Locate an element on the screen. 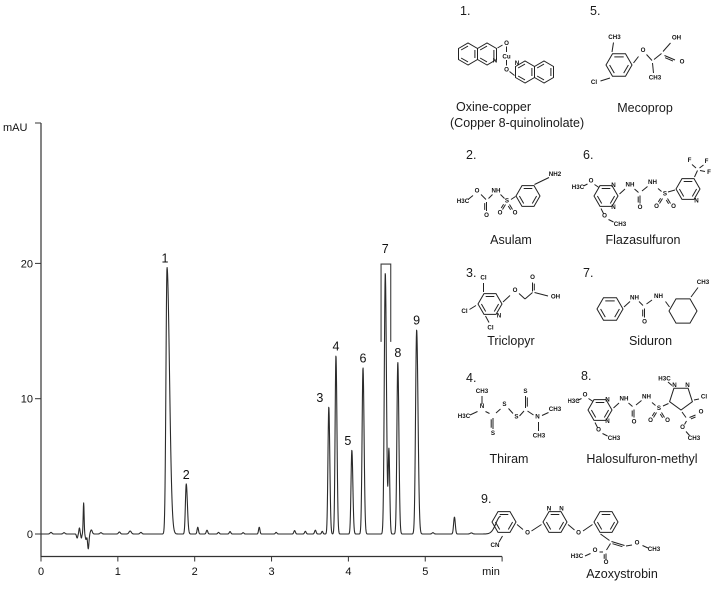 The width and height of the screenshot is (718, 590). structure-number: 3. is located at coordinates (471, 273).